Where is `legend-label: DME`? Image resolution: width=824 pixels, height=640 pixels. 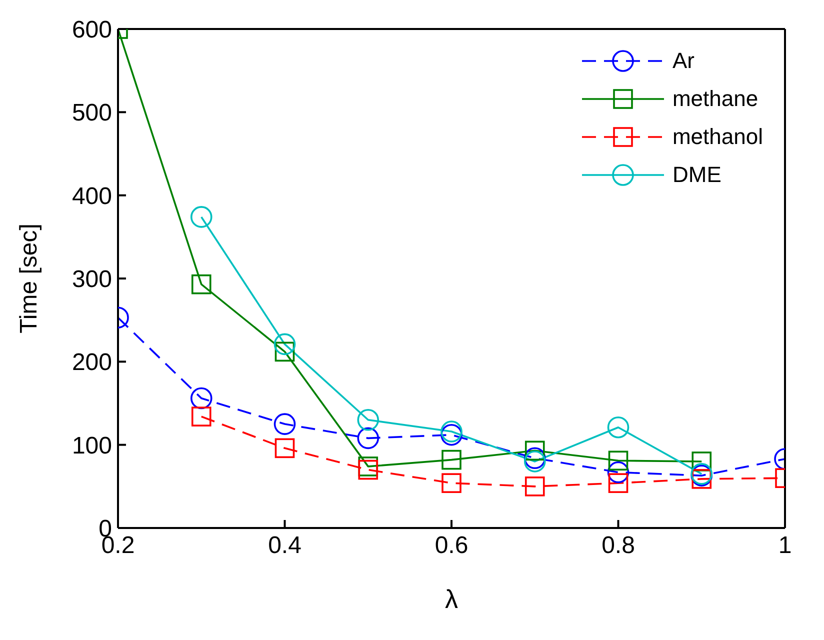 legend-label: DME is located at coordinates (697, 175).